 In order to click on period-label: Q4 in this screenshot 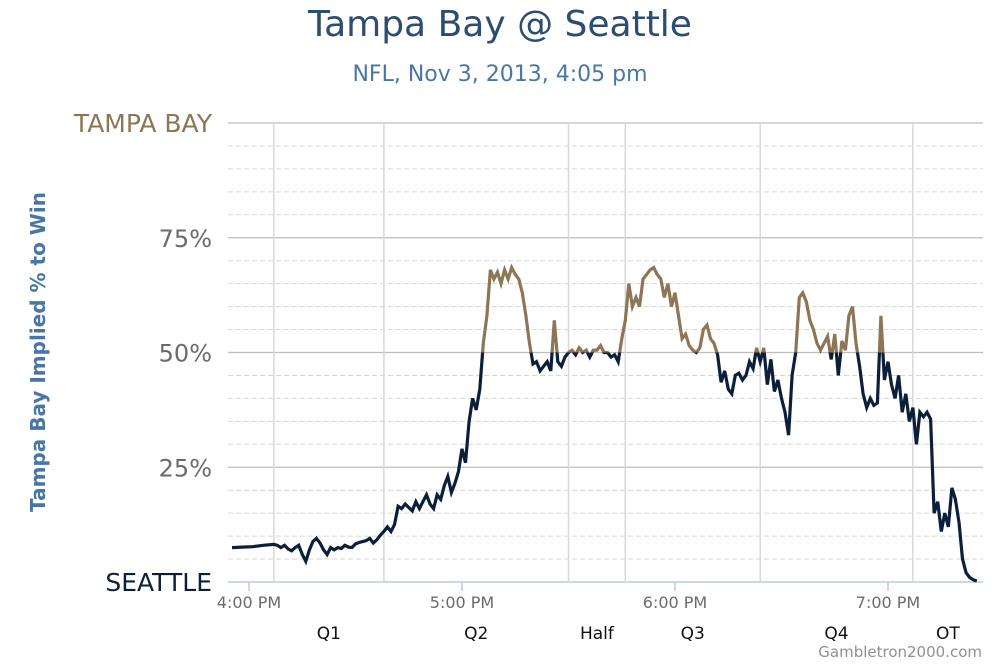, I will do `click(836, 634)`.